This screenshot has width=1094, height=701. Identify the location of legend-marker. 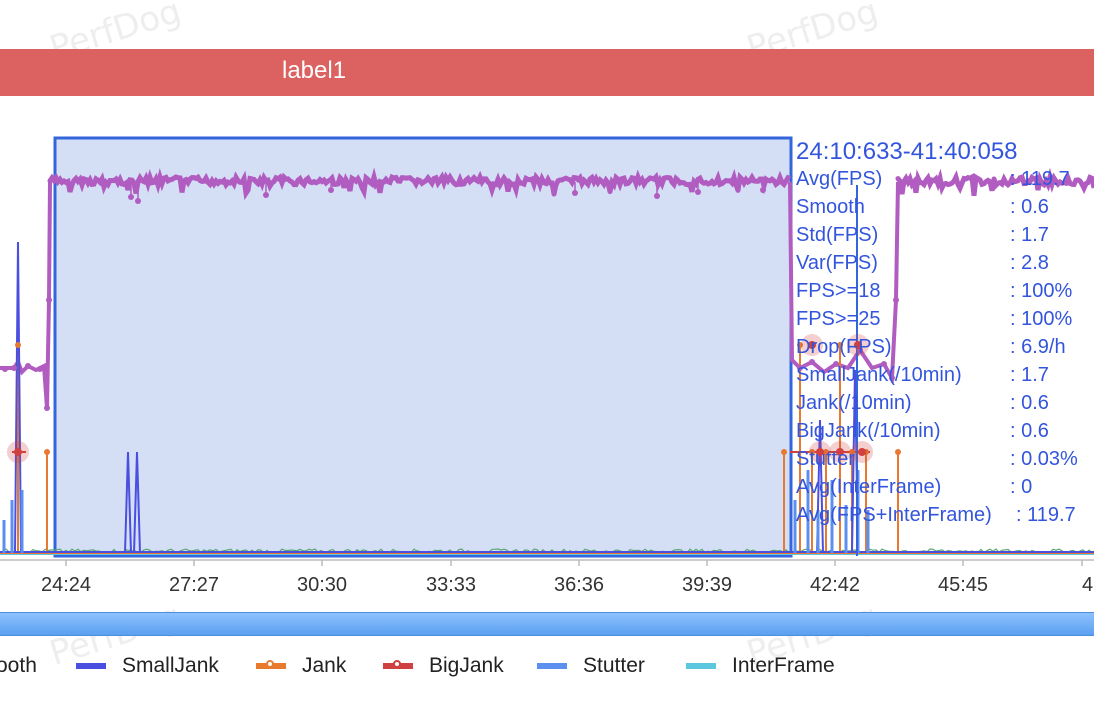
(397, 664).